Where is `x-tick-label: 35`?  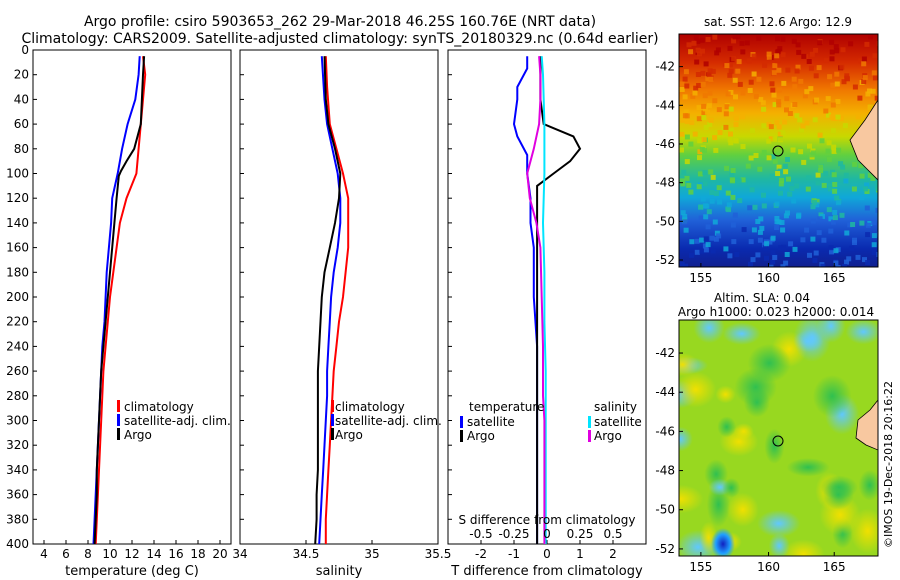
x-tick-label: 35 is located at coordinates (371, 554).